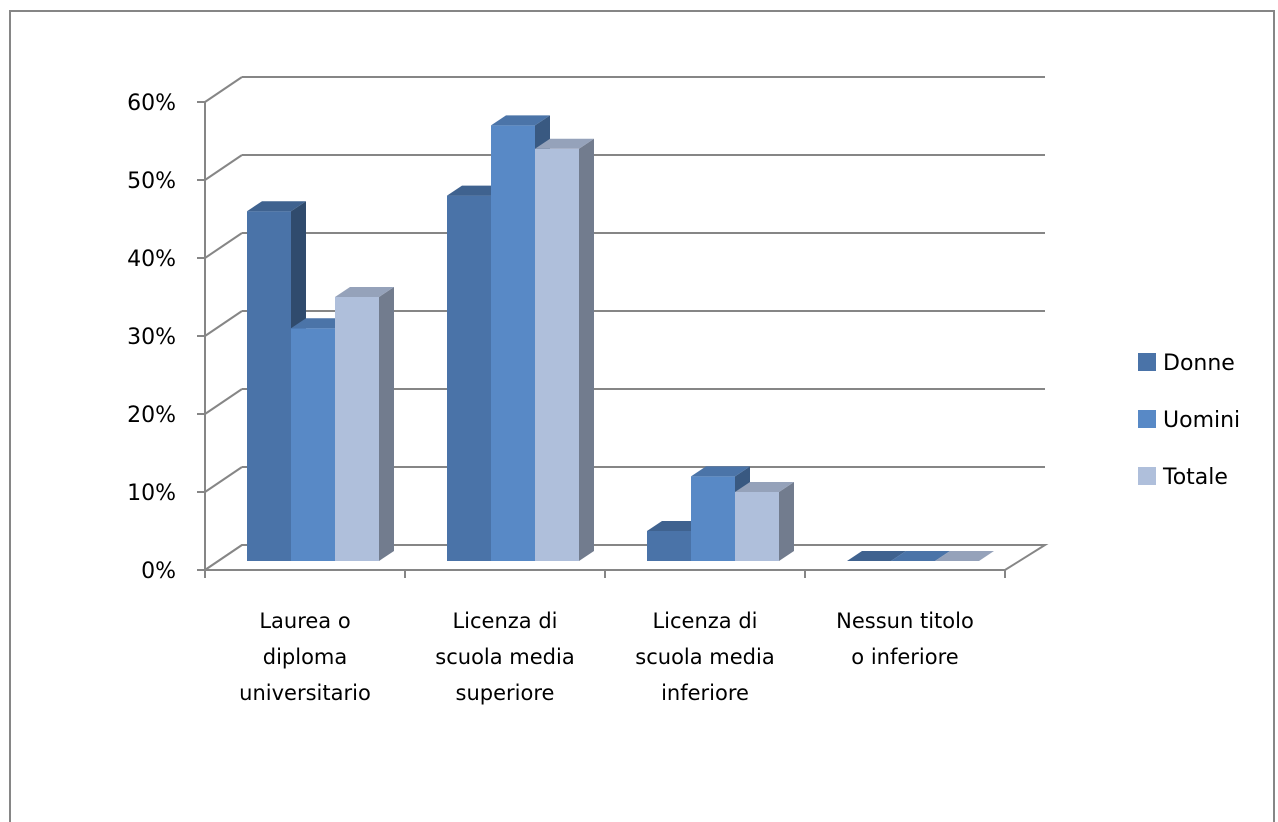 The height and width of the screenshot is (822, 1278). Describe the element at coordinates (304, 621) in the screenshot. I see `x-tick-label: Laurea o` at that location.